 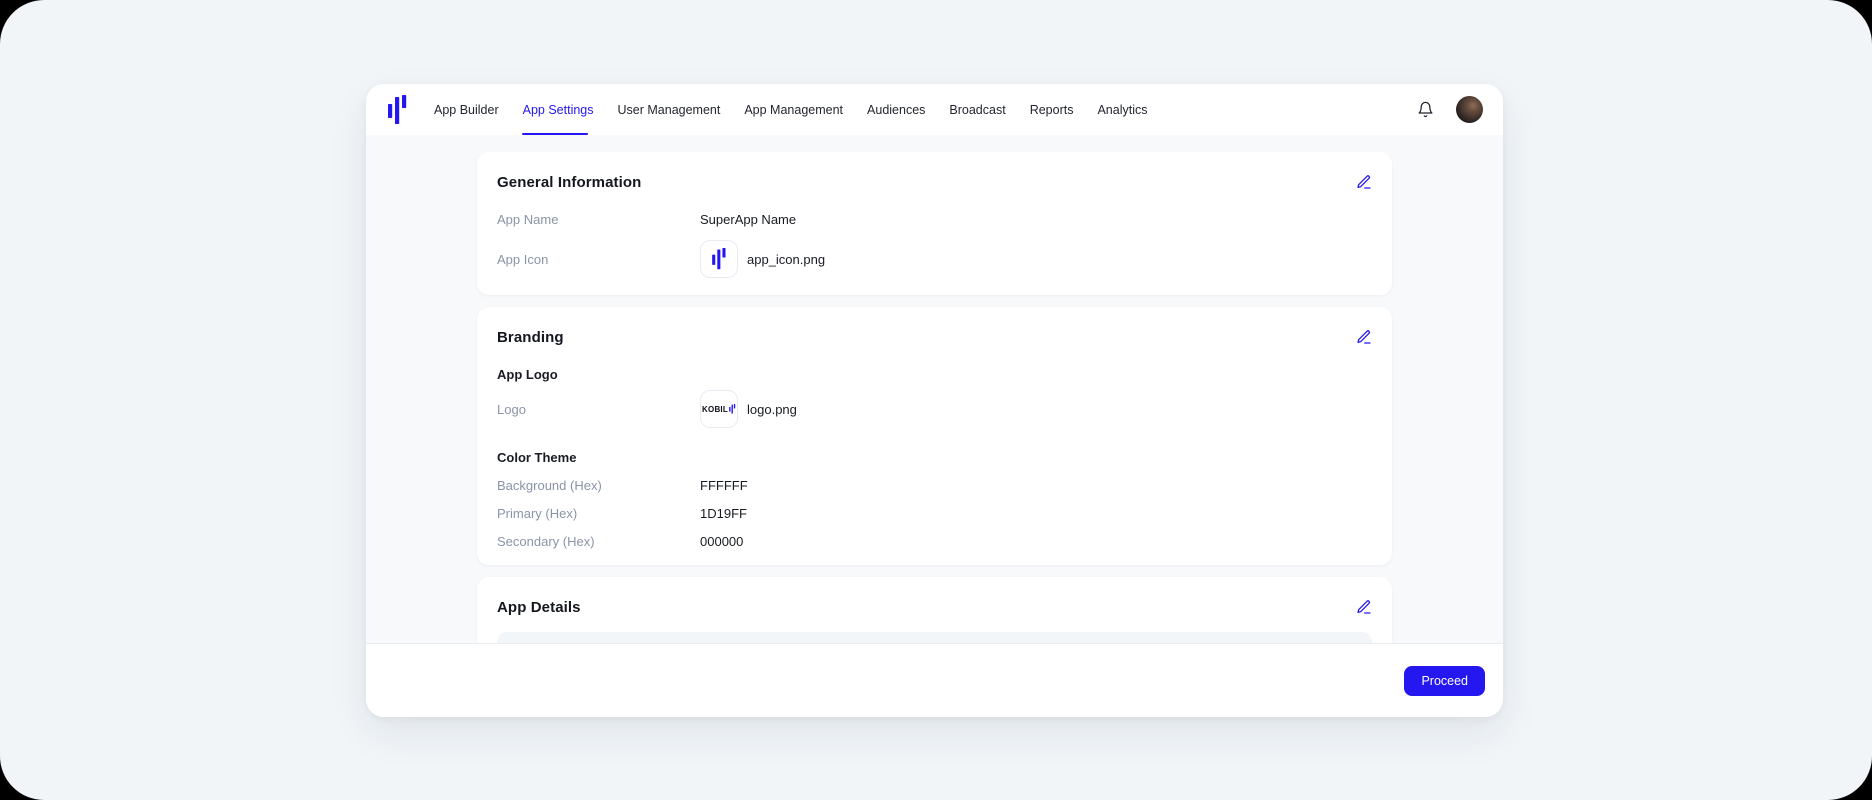 I want to click on proceed-button: Proceed, so click(x=1444, y=680).